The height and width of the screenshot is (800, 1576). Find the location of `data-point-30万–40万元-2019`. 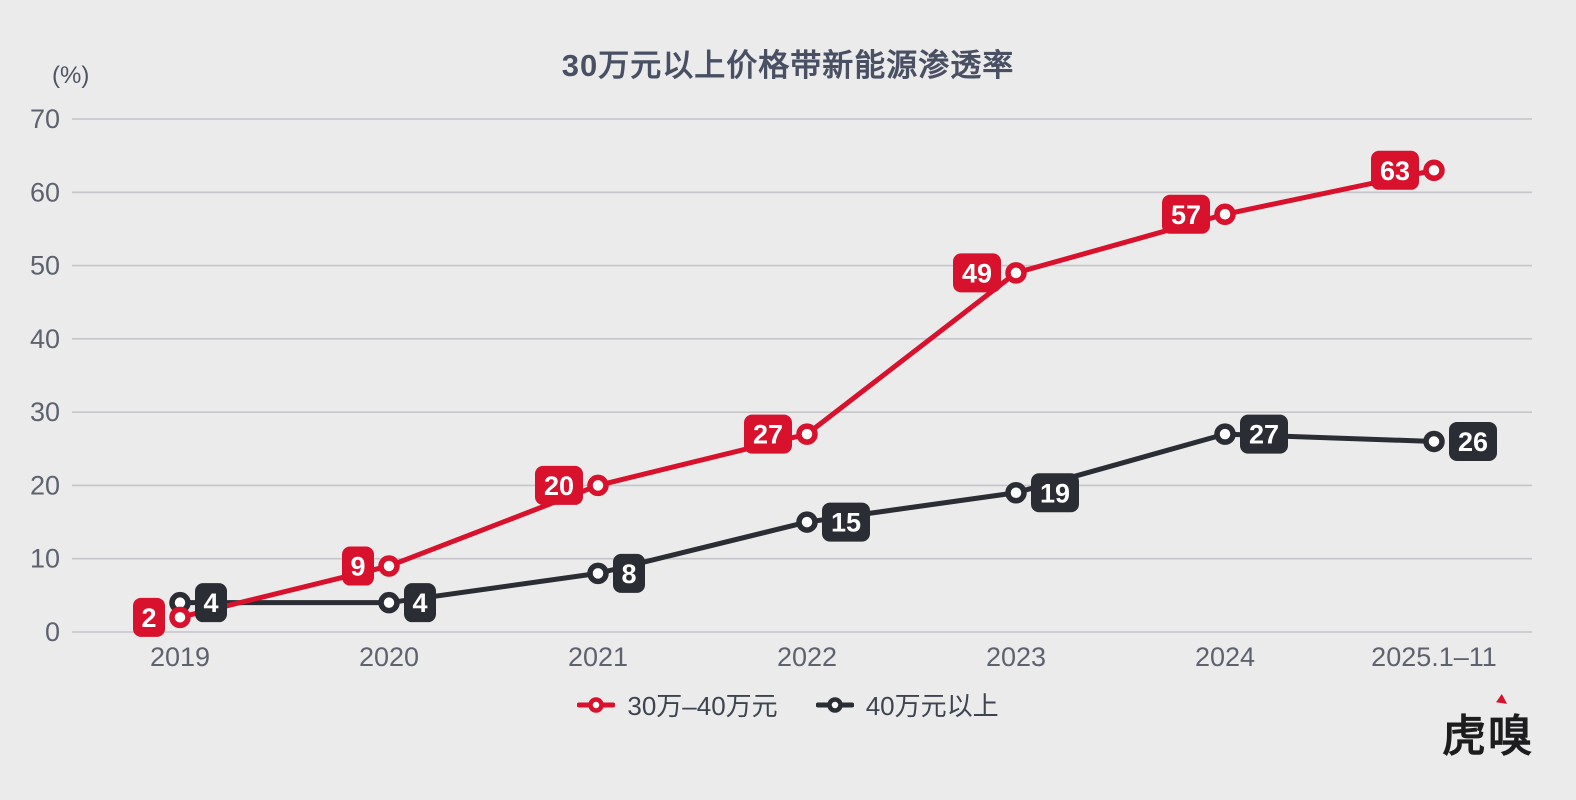

data-point-30万–40万元-2019 is located at coordinates (180, 617).